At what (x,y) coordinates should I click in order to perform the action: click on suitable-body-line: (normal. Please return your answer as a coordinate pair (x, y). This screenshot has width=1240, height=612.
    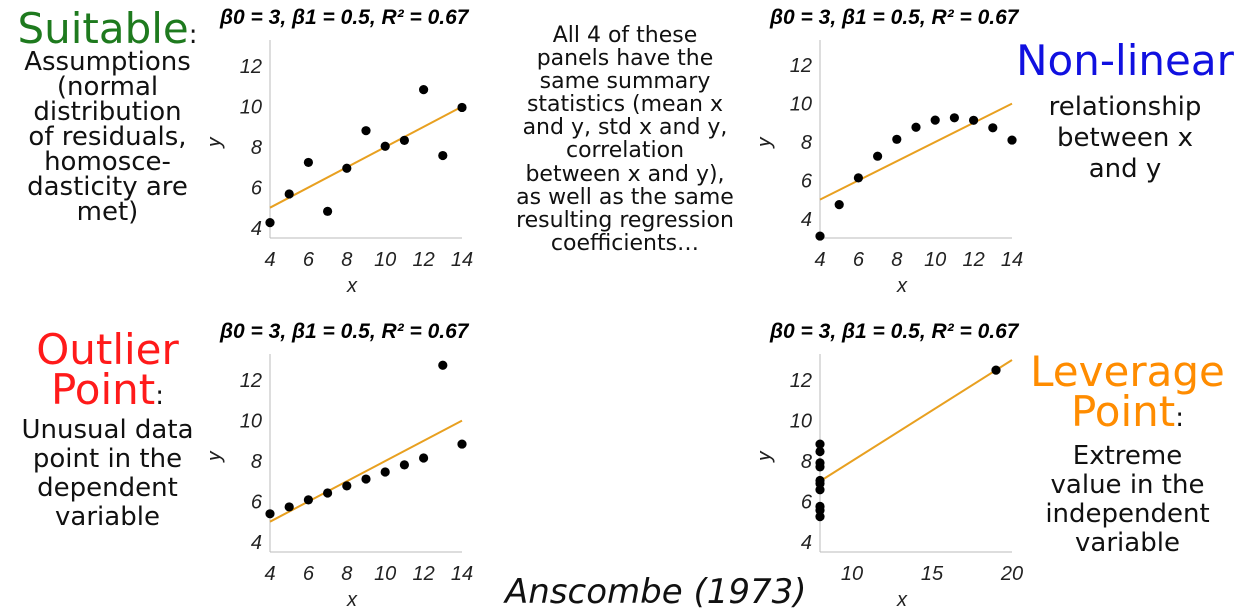
    Looking at the image, I should click on (107, 87).